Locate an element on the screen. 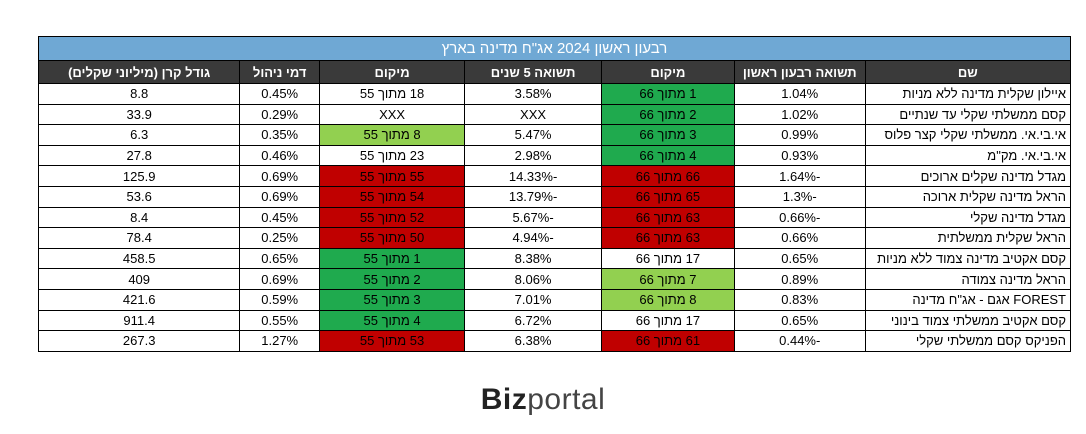 This screenshot has width=1086, height=434. q1-return-cell: -1.64% is located at coordinates (799, 176).